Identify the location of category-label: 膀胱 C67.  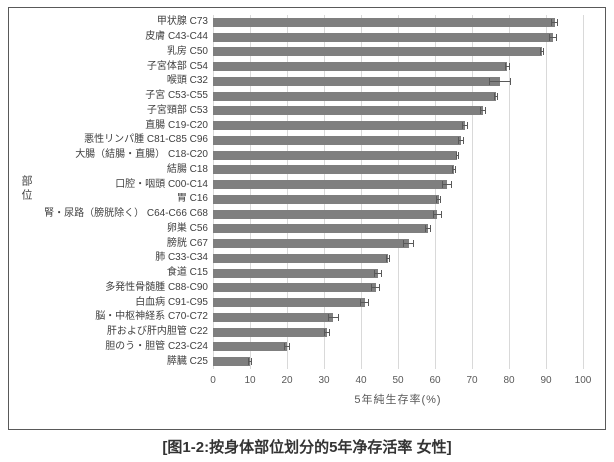
(187, 243).